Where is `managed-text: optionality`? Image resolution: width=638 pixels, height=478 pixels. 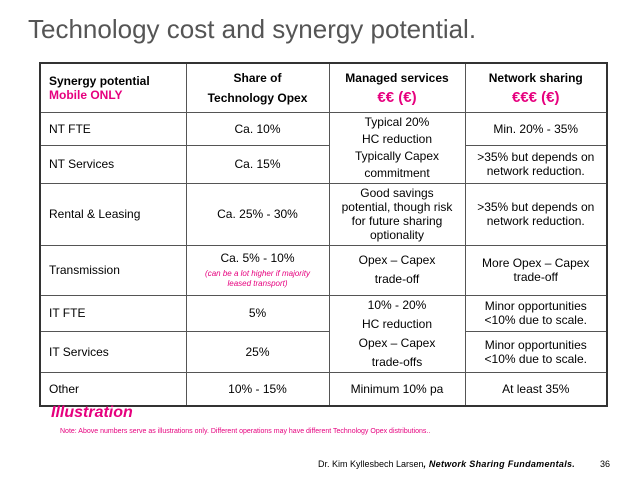 managed-text: optionality is located at coordinates (397, 235).